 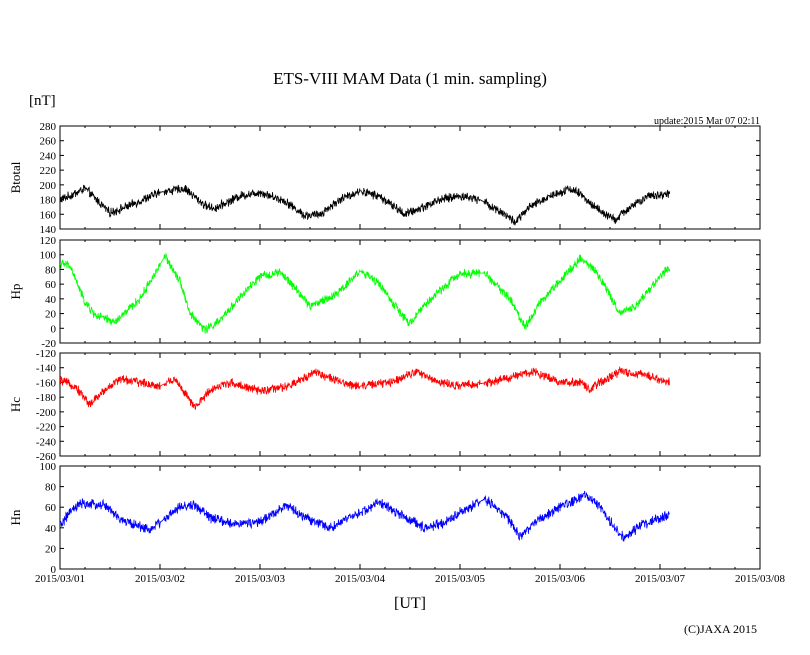 What do you see at coordinates (707, 121) in the screenshot?
I see `update-text: update:2015 Mar 07 02:11` at bounding box center [707, 121].